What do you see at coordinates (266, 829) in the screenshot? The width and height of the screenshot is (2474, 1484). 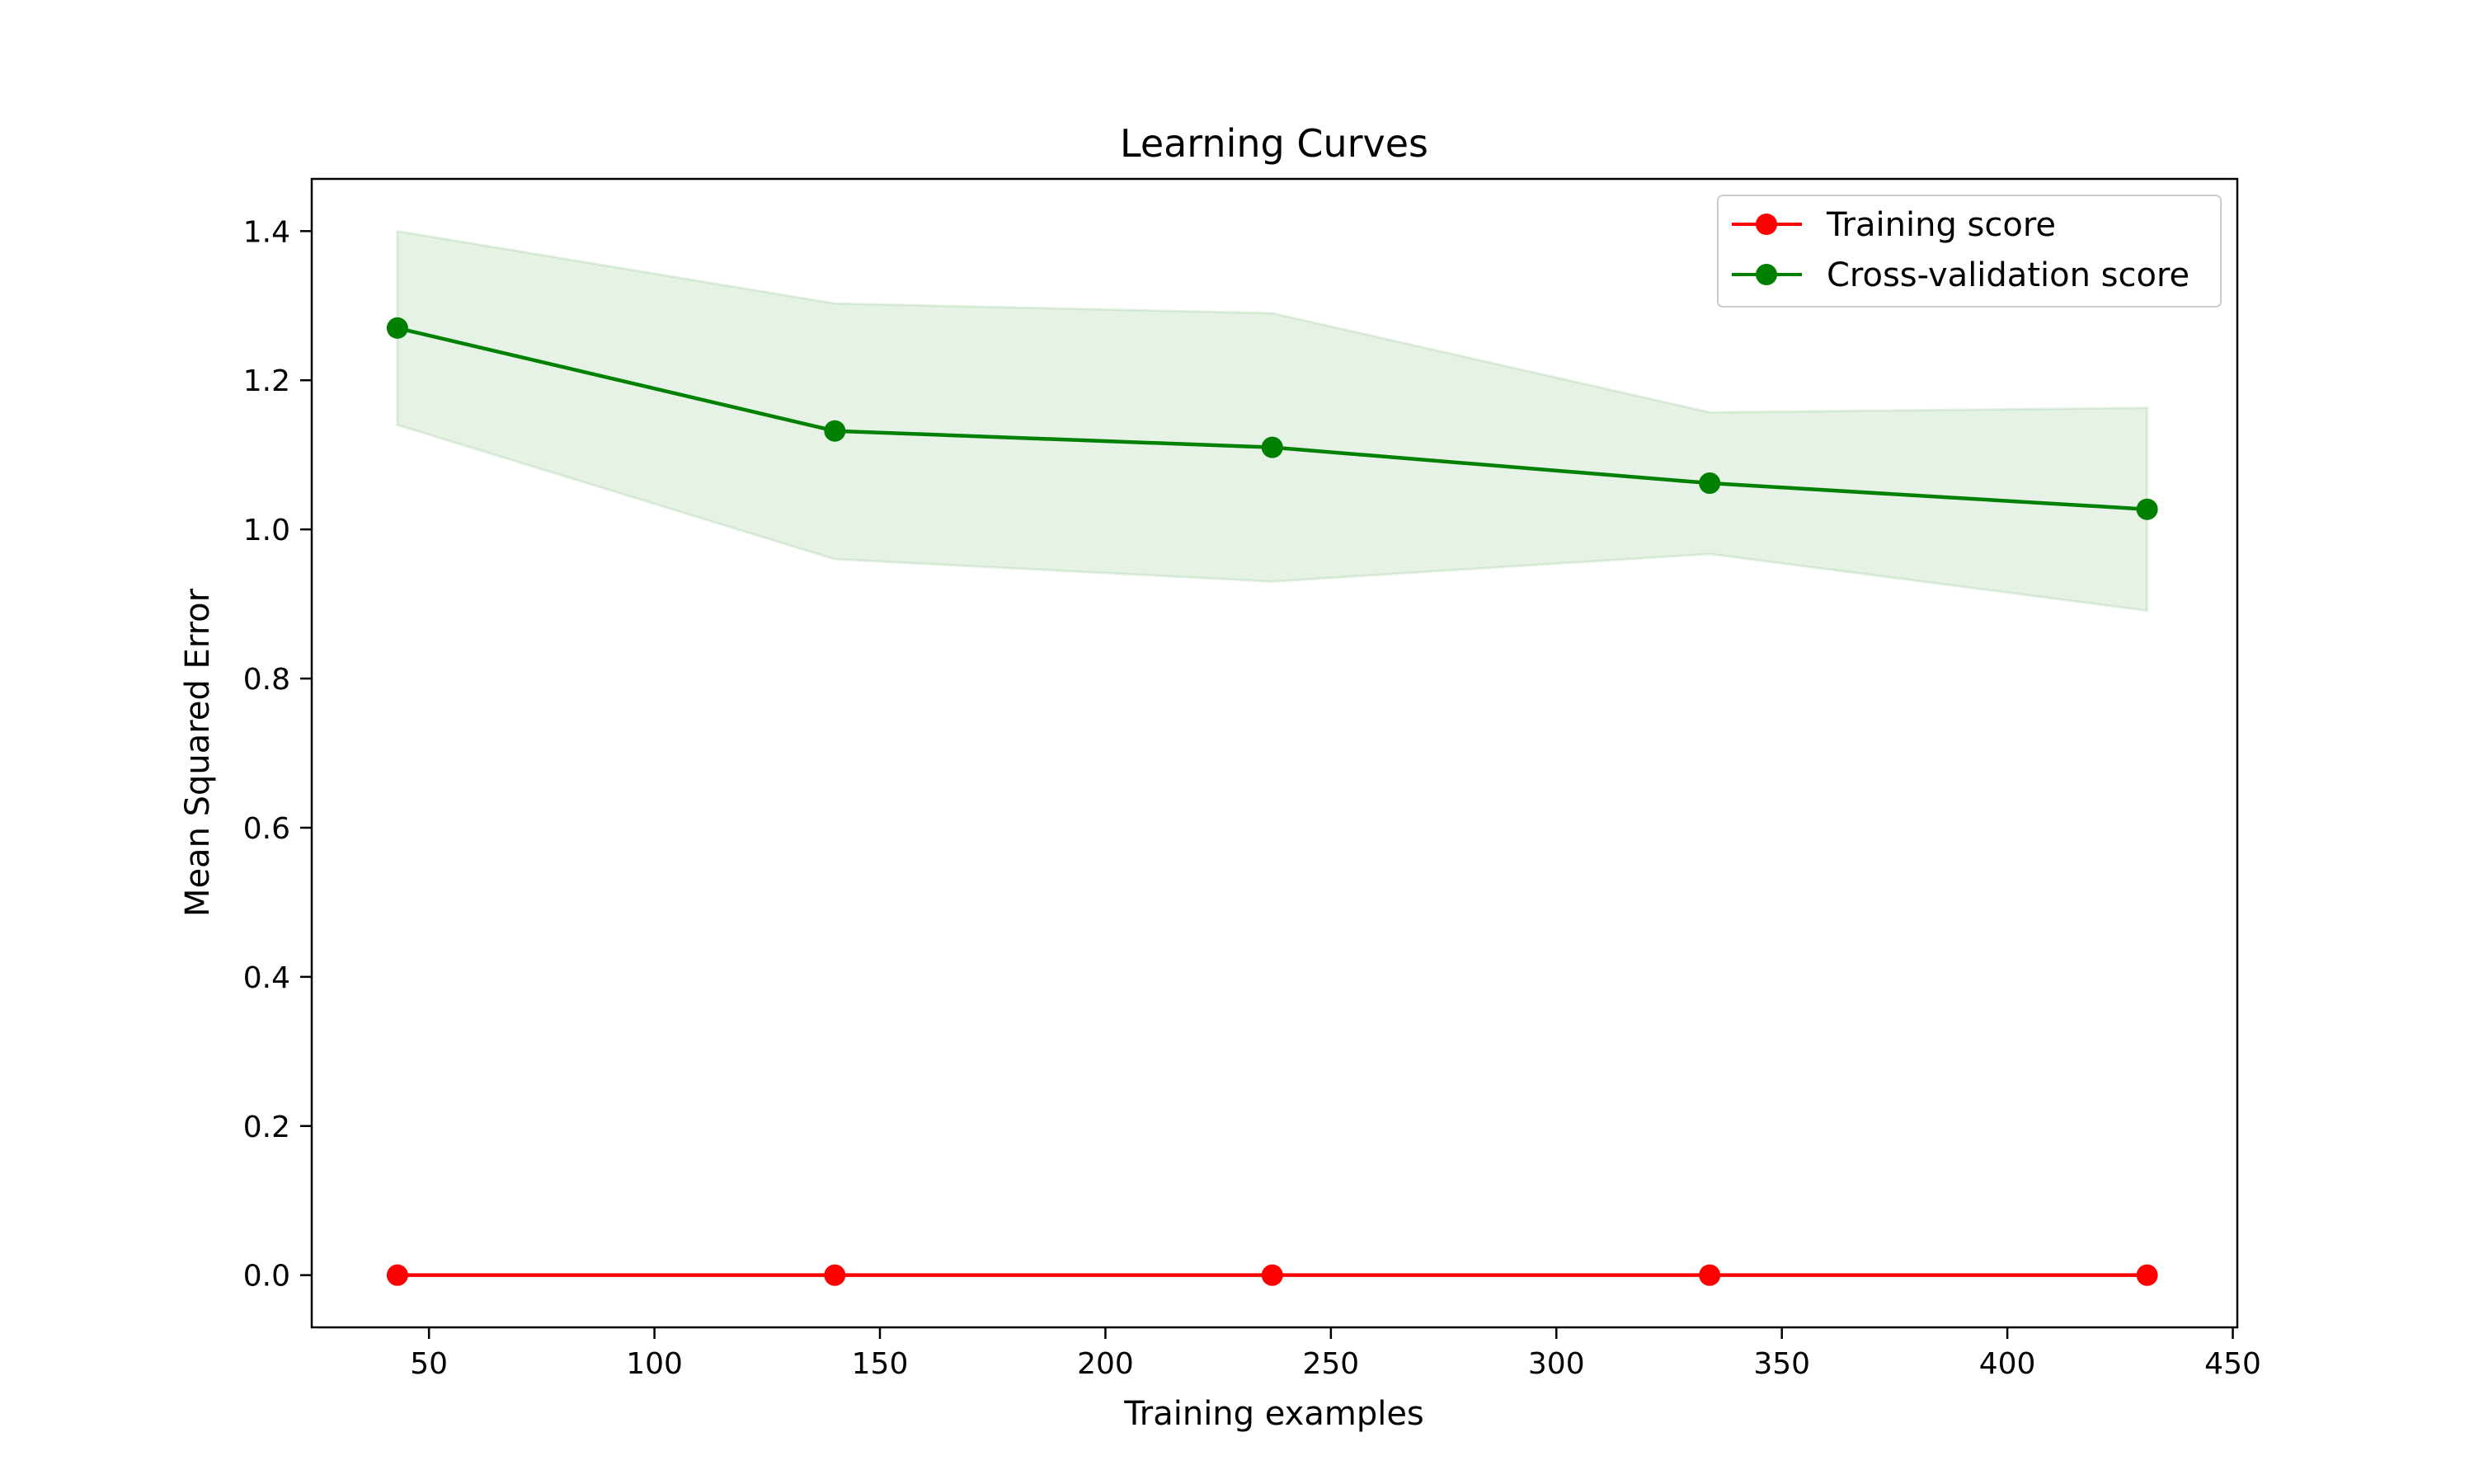 I see `y-tick-label: 0.6` at bounding box center [266, 829].